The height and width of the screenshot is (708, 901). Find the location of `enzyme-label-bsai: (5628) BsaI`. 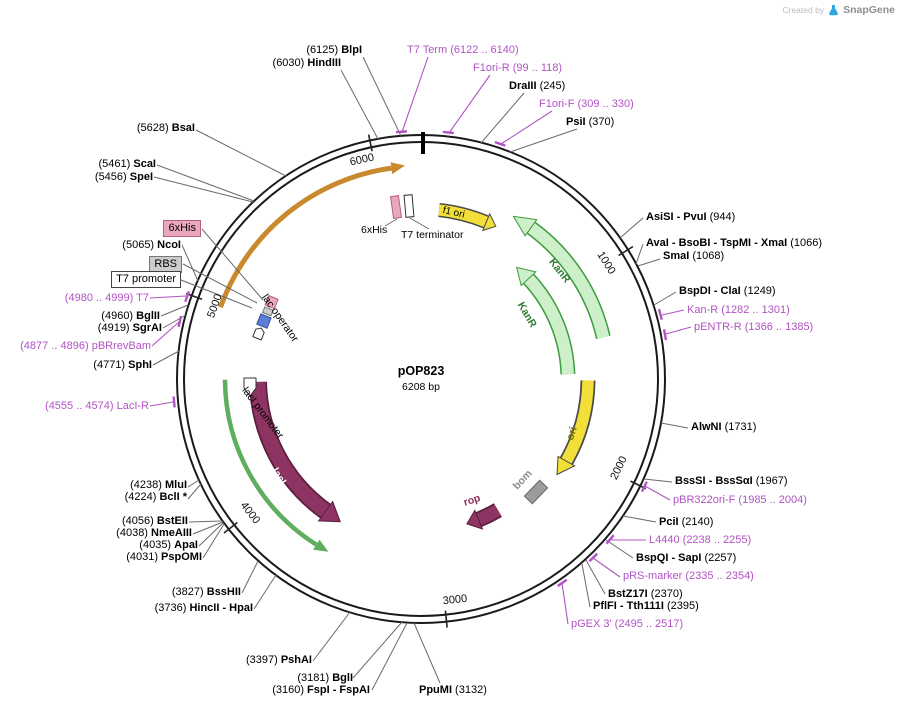

enzyme-label-bsai: (5628) BsaI is located at coordinates (166, 128).